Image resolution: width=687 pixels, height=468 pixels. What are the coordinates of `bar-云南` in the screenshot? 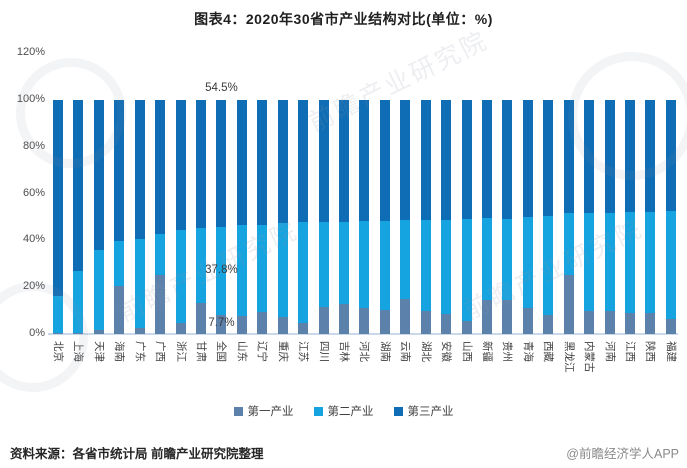 It's located at (405, 216).